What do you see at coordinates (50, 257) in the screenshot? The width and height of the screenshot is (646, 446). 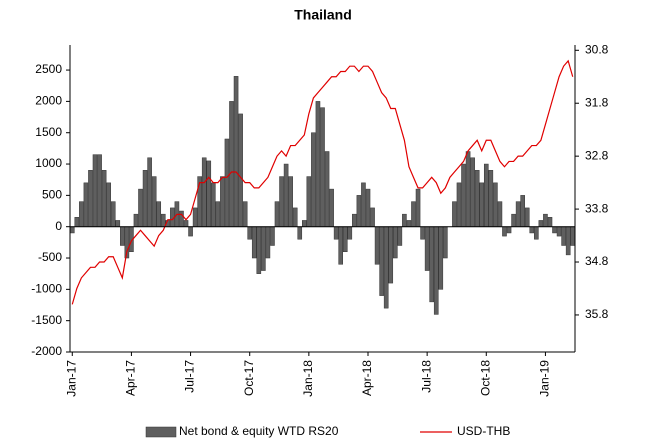 I see `y-tick-label: -500` at bounding box center [50, 257].